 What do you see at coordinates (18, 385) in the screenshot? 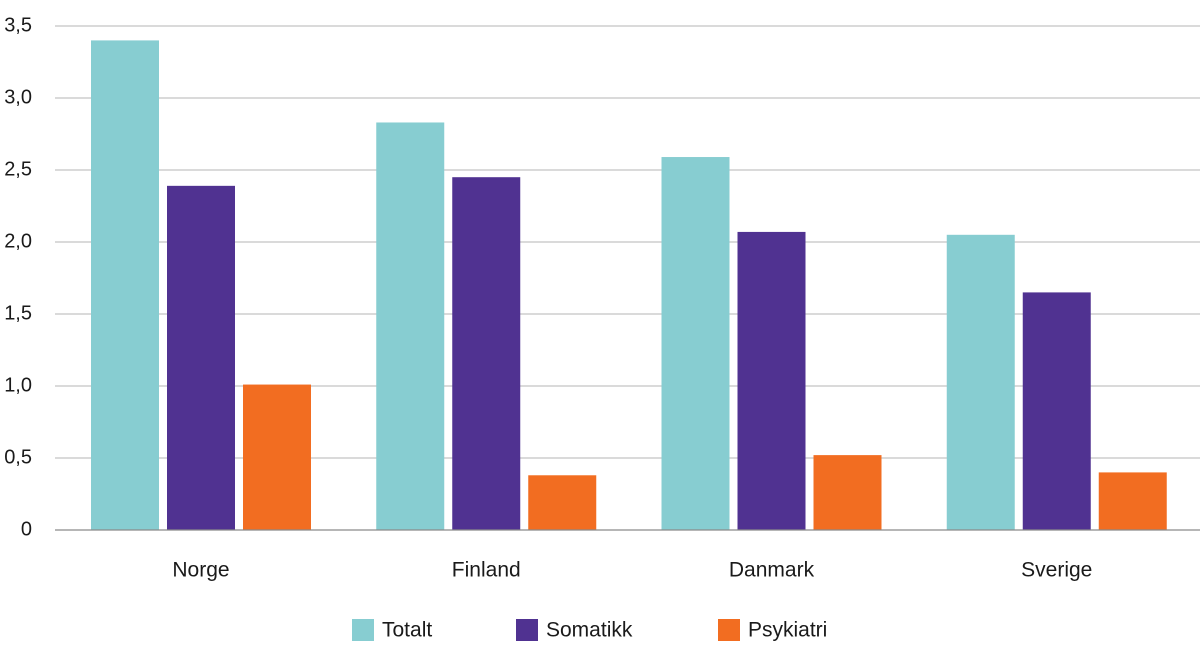
I see `y-tick-label: 1,0` at bounding box center [18, 385].